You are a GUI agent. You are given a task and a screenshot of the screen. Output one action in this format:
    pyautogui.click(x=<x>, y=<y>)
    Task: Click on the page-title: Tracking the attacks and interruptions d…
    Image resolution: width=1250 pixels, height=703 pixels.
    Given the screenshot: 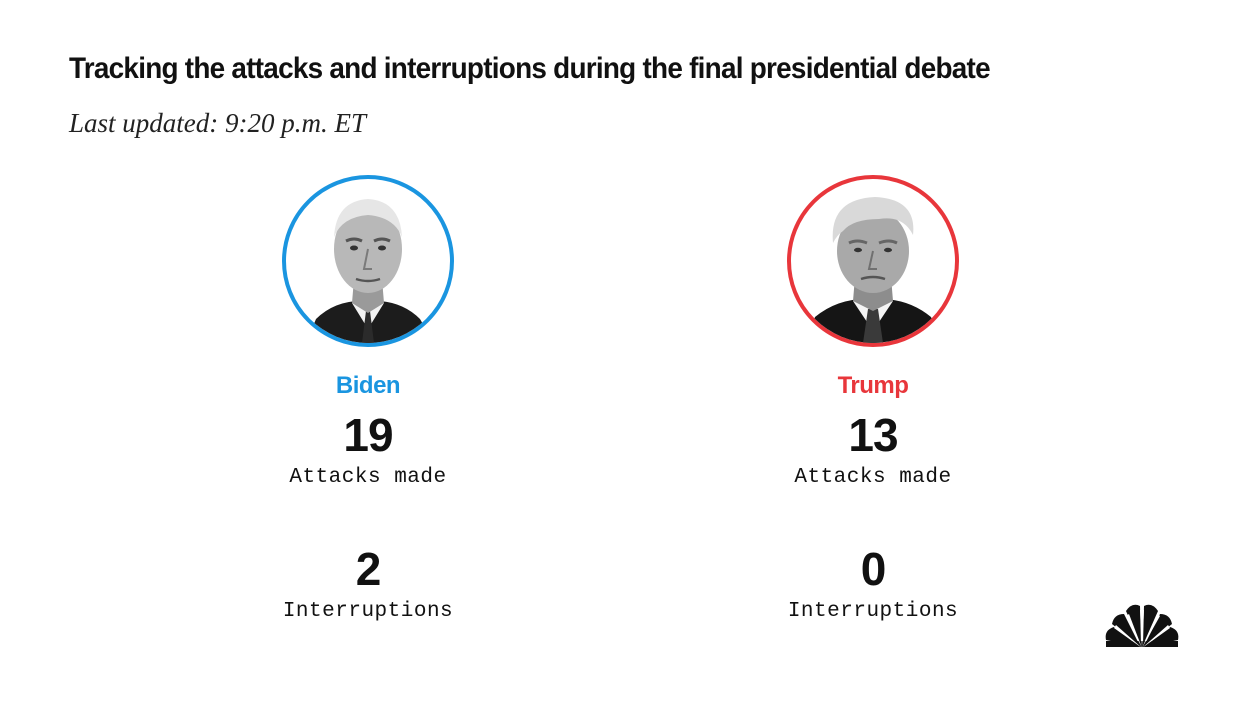 What is the action you would take?
    pyautogui.click(x=530, y=68)
    